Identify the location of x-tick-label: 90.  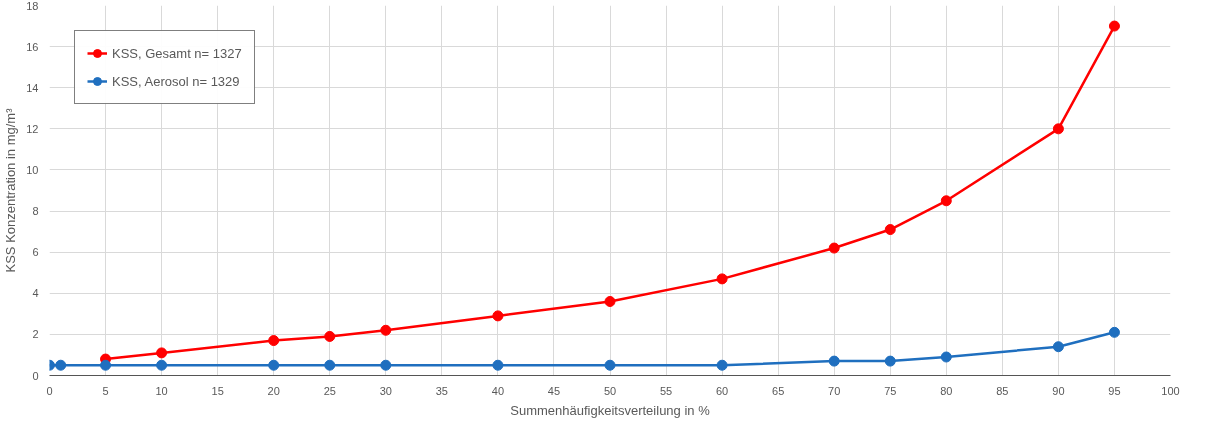
(1058, 390).